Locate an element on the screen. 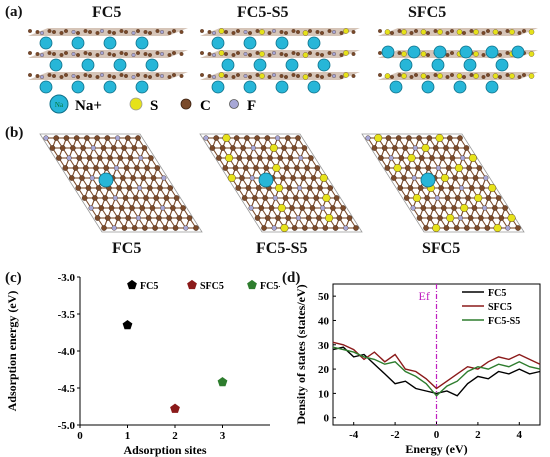 The image size is (550, 457). x-tick-label: -2 is located at coordinates (396, 435).